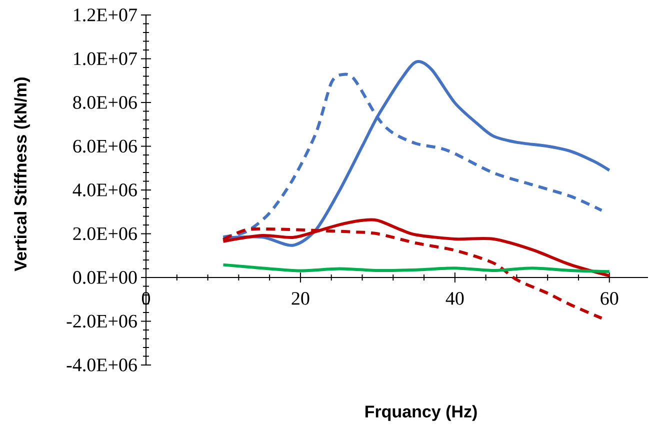 Image resolution: width=653 pixels, height=434 pixels. I want to click on line-series, so click(416, 268).